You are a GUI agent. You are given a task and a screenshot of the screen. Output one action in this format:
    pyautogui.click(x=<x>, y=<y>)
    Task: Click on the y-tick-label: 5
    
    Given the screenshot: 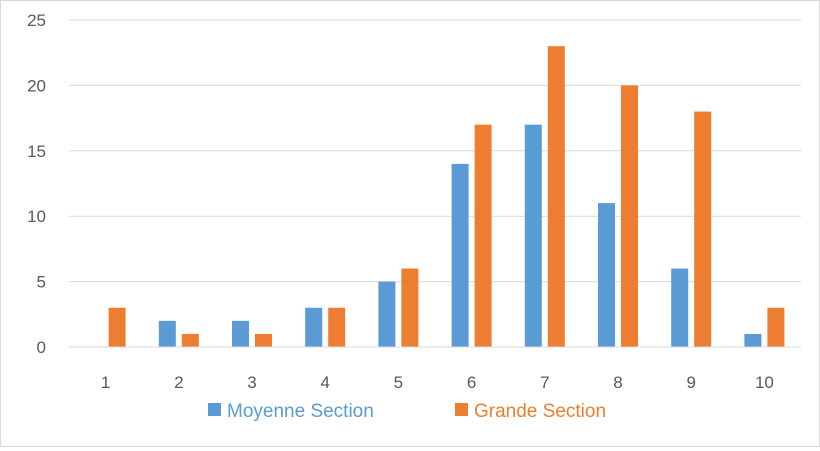 What is the action you would take?
    pyautogui.click(x=41, y=282)
    